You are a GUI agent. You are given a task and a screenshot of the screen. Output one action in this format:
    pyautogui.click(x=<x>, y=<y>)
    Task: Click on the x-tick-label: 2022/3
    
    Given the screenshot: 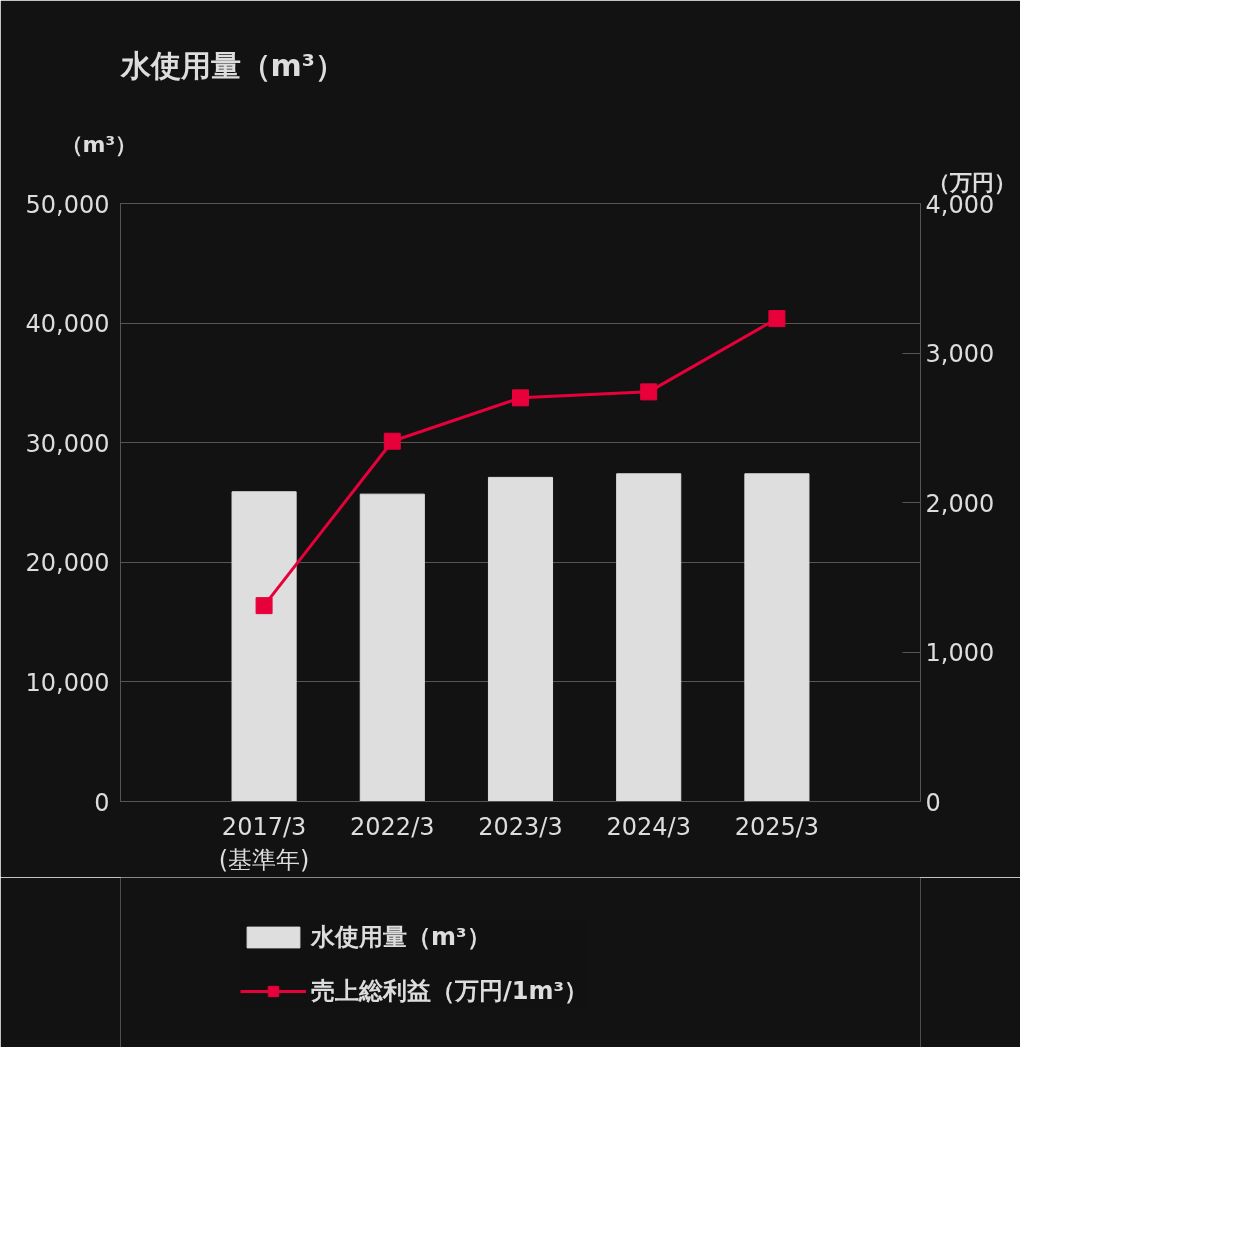 What is the action you would take?
    pyautogui.click(x=392, y=826)
    